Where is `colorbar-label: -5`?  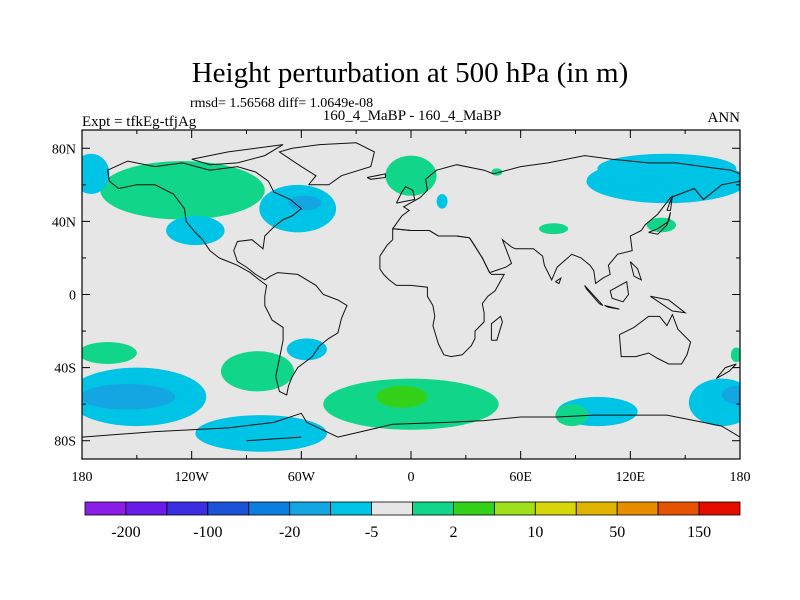 colorbar-label: -5 is located at coordinates (371, 532).